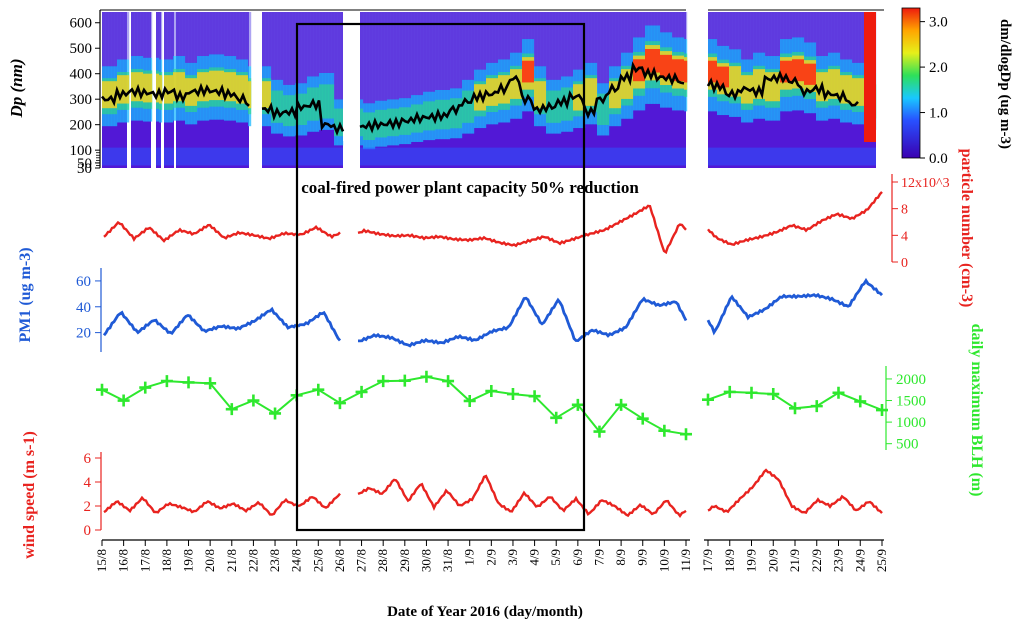 Image resolution: width=1017 pixels, height=631 pixels. I want to click on blh-tick-label: 500, so click(907, 445).